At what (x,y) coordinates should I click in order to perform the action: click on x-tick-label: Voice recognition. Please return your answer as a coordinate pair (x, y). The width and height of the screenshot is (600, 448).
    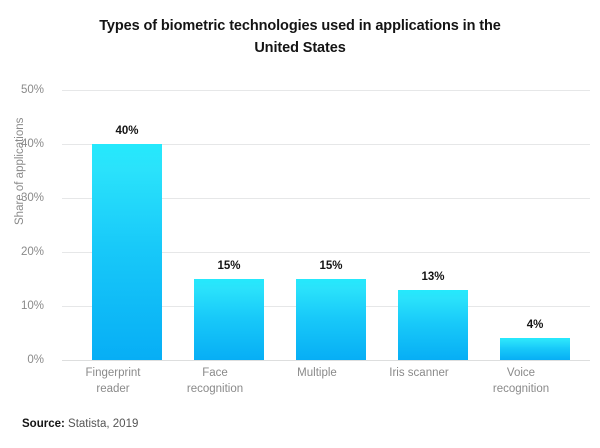
    Looking at the image, I should click on (521, 381).